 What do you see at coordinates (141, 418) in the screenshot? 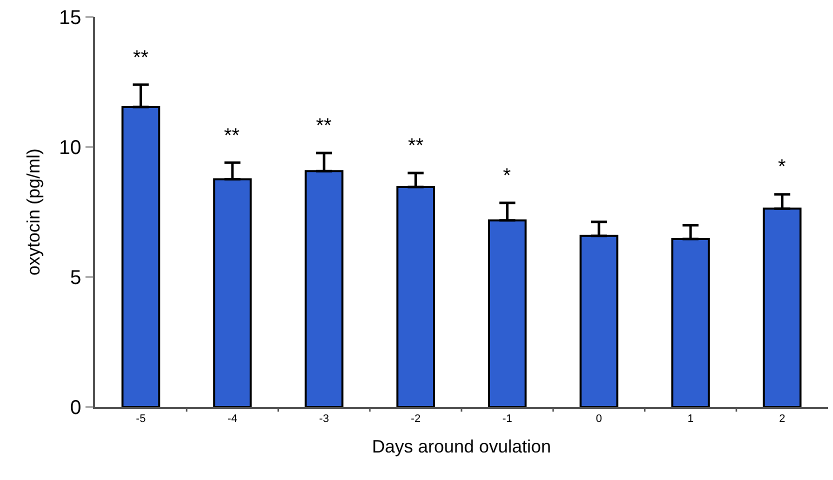
I see `x-tick-label: -5` at bounding box center [141, 418].